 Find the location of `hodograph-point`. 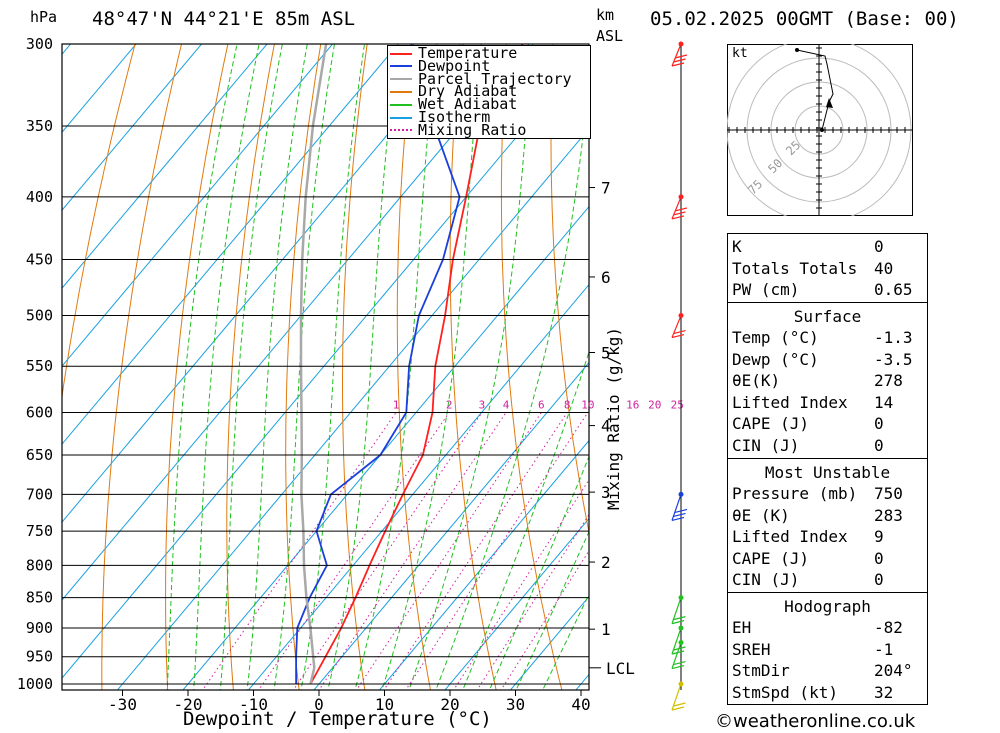

hodograph-point is located at coordinates (822, 130).